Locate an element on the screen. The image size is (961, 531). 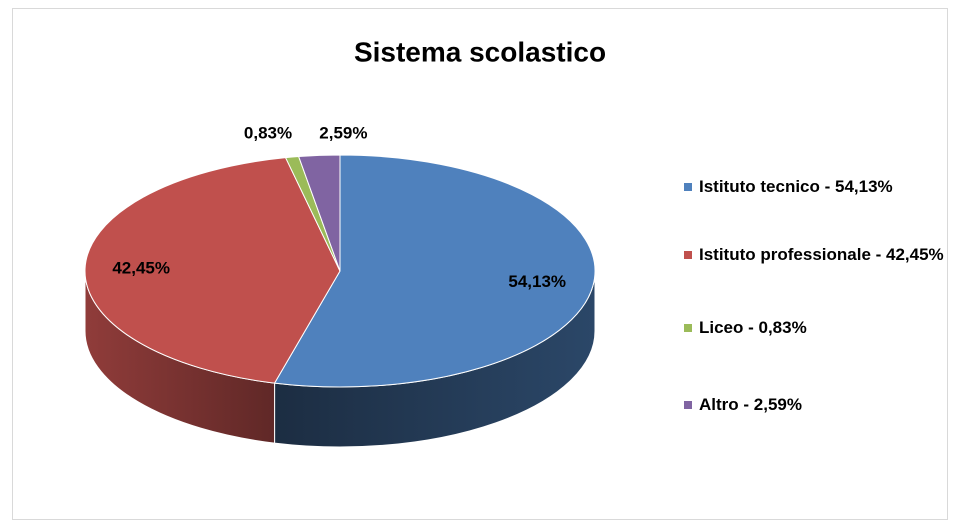
legend-label: Istituto tecnico - 54,13% is located at coordinates (796, 186).